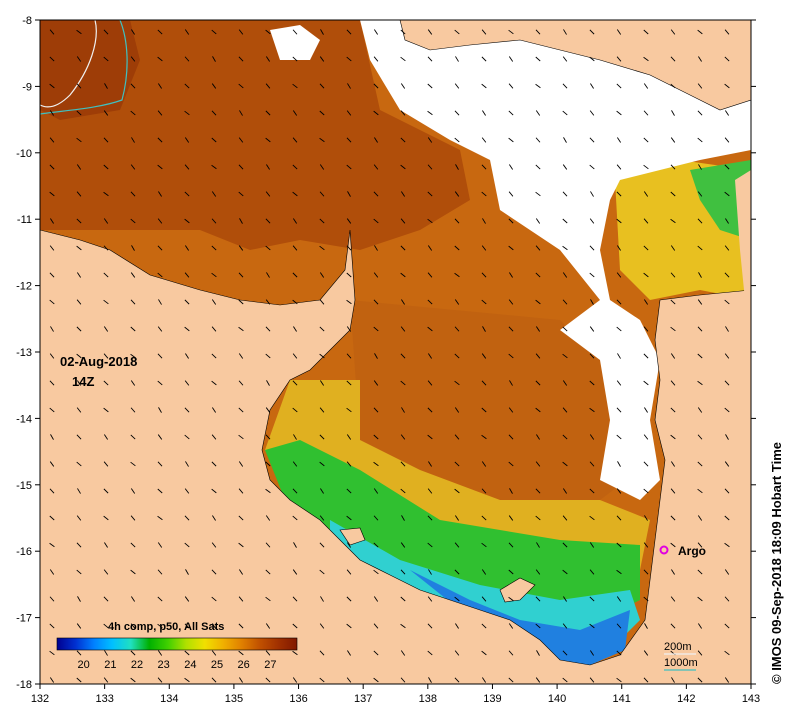 The height and width of the screenshot is (716, 791). What do you see at coordinates (363, 699) in the screenshot?
I see `x-tick-label: 137` at bounding box center [363, 699].